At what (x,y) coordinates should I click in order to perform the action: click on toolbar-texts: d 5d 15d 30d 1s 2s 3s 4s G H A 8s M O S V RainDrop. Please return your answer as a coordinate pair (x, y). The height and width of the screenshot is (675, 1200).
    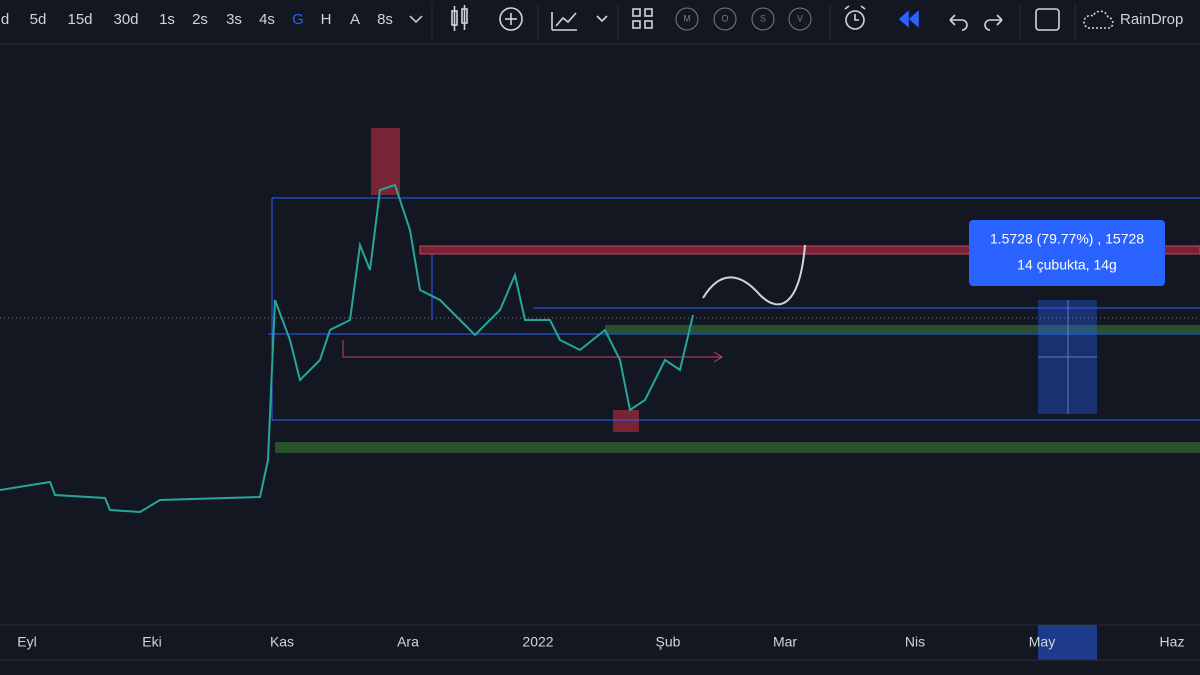
    Looking at the image, I should click on (592, 19).